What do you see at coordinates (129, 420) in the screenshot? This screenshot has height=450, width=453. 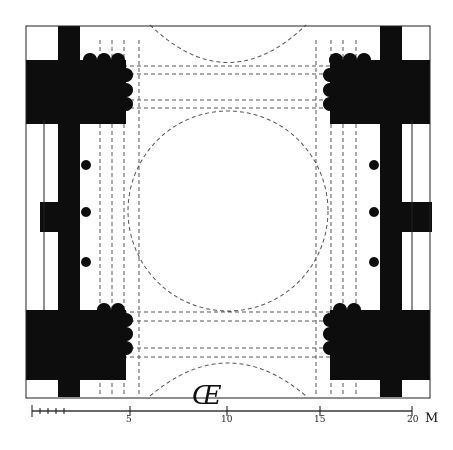 I see `scale-tick-5: 5` at bounding box center [129, 420].